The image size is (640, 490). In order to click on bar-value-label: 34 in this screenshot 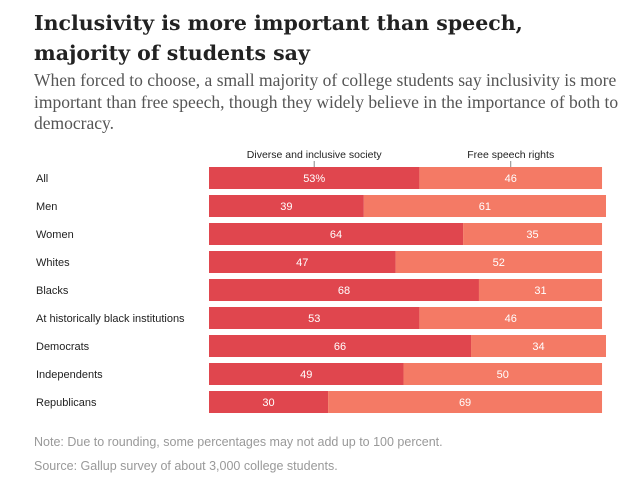, I will do `click(538, 347)`.